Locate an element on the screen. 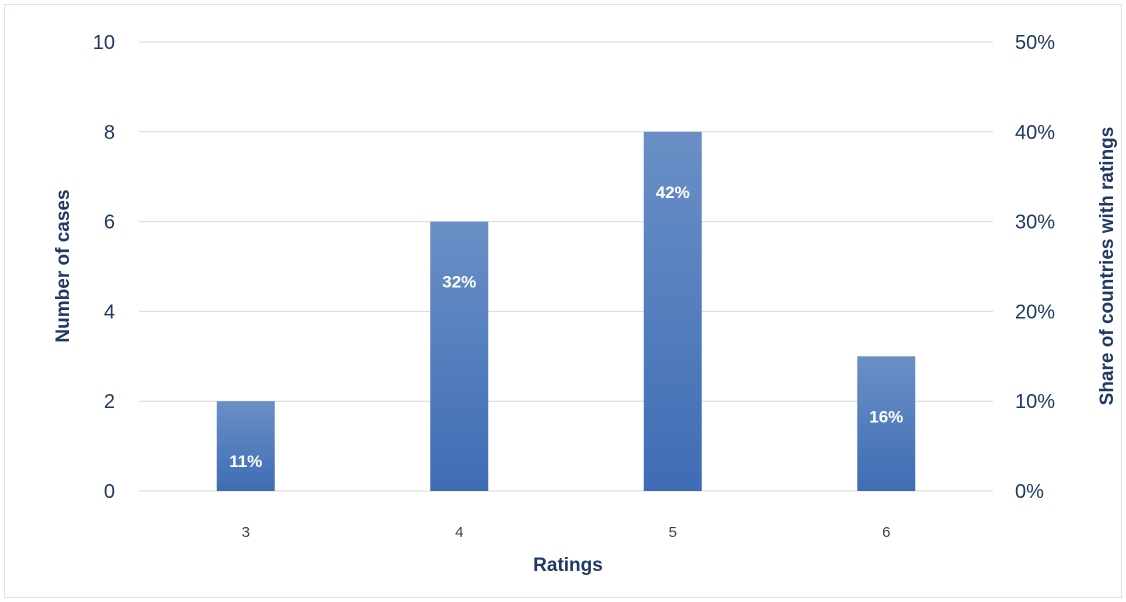 Image resolution: width=1126 pixels, height=602 pixels. bar-data-label: 32% is located at coordinates (459, 282).